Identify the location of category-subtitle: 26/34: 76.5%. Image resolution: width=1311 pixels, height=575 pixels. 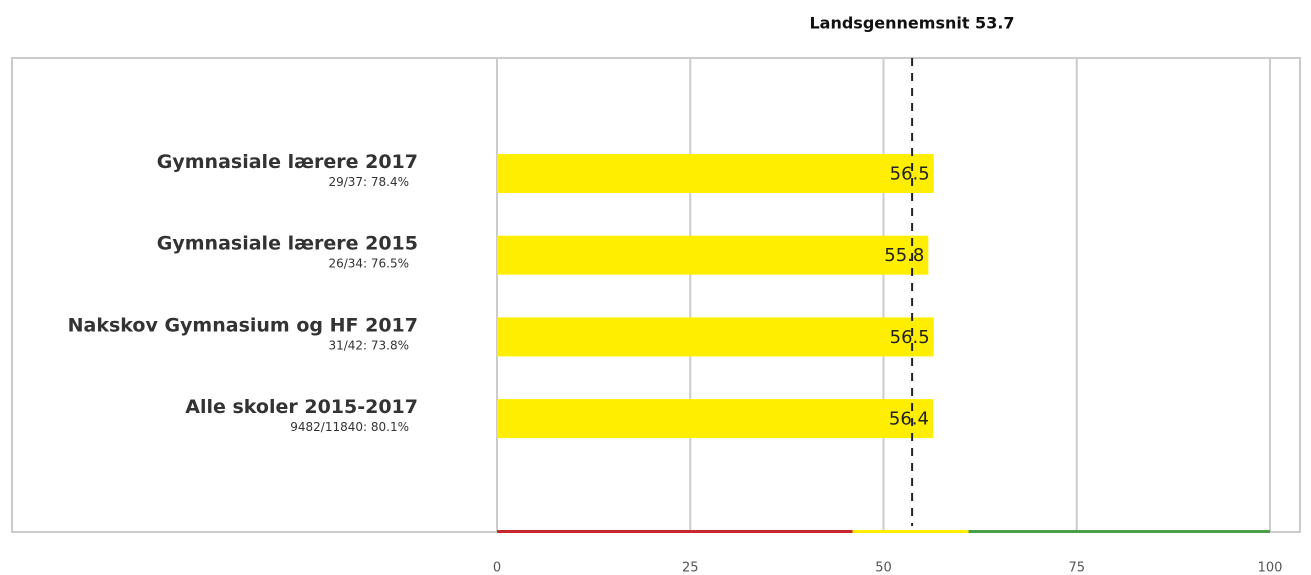
(368, 264).